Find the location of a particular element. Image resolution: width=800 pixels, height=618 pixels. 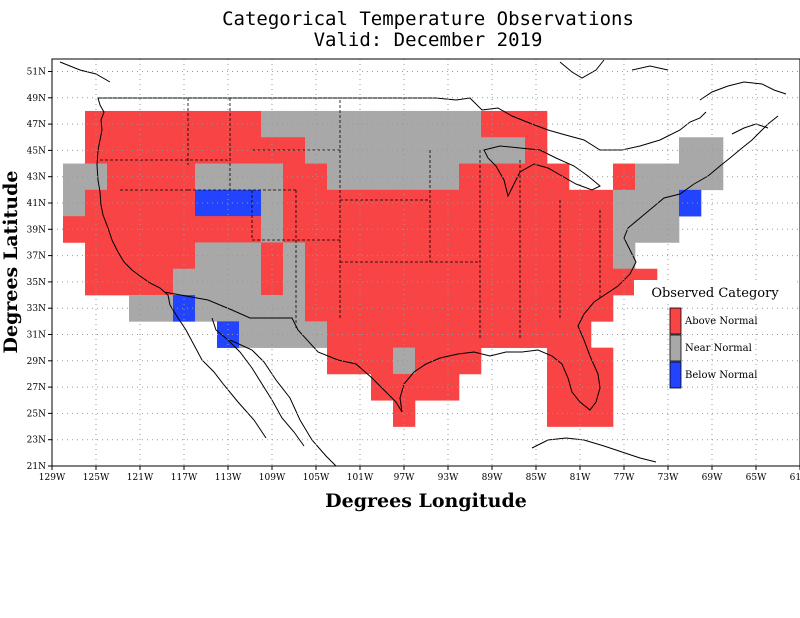

x-axis-label: Degrees Longitude is located at coordinates (426, 501).